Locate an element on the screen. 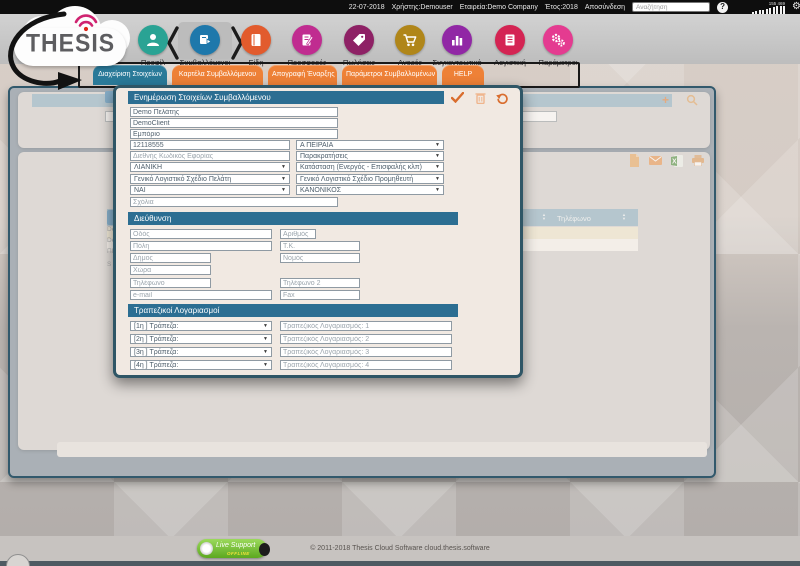 The image size is (800, 566). pdf-icon is located at coordinates (634, 160).